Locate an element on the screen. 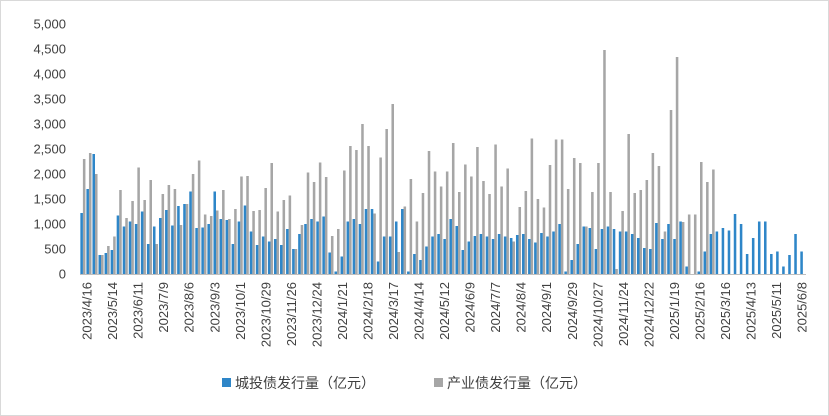  legend-swatch-urban-investment is located at coordinates (226, 382).